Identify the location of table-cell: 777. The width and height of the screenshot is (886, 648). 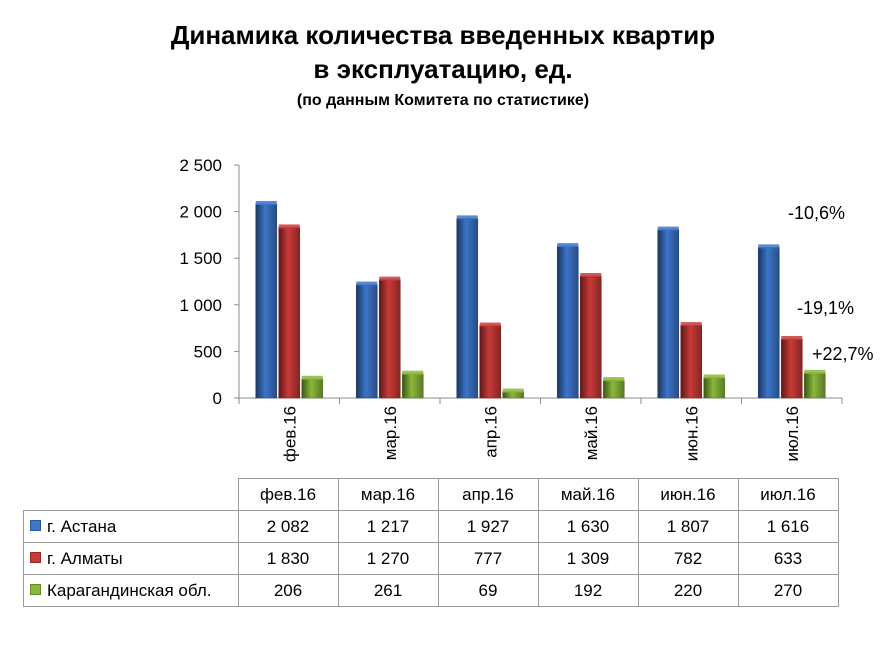
(488, 558).